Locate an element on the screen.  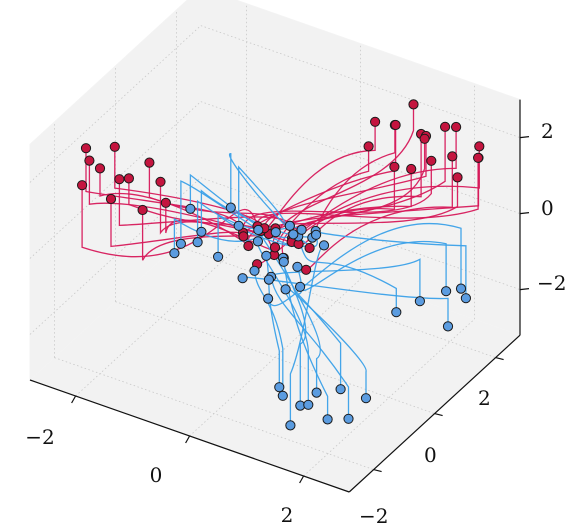
y-tick-label: 0 is located at coordinates (430, 455).